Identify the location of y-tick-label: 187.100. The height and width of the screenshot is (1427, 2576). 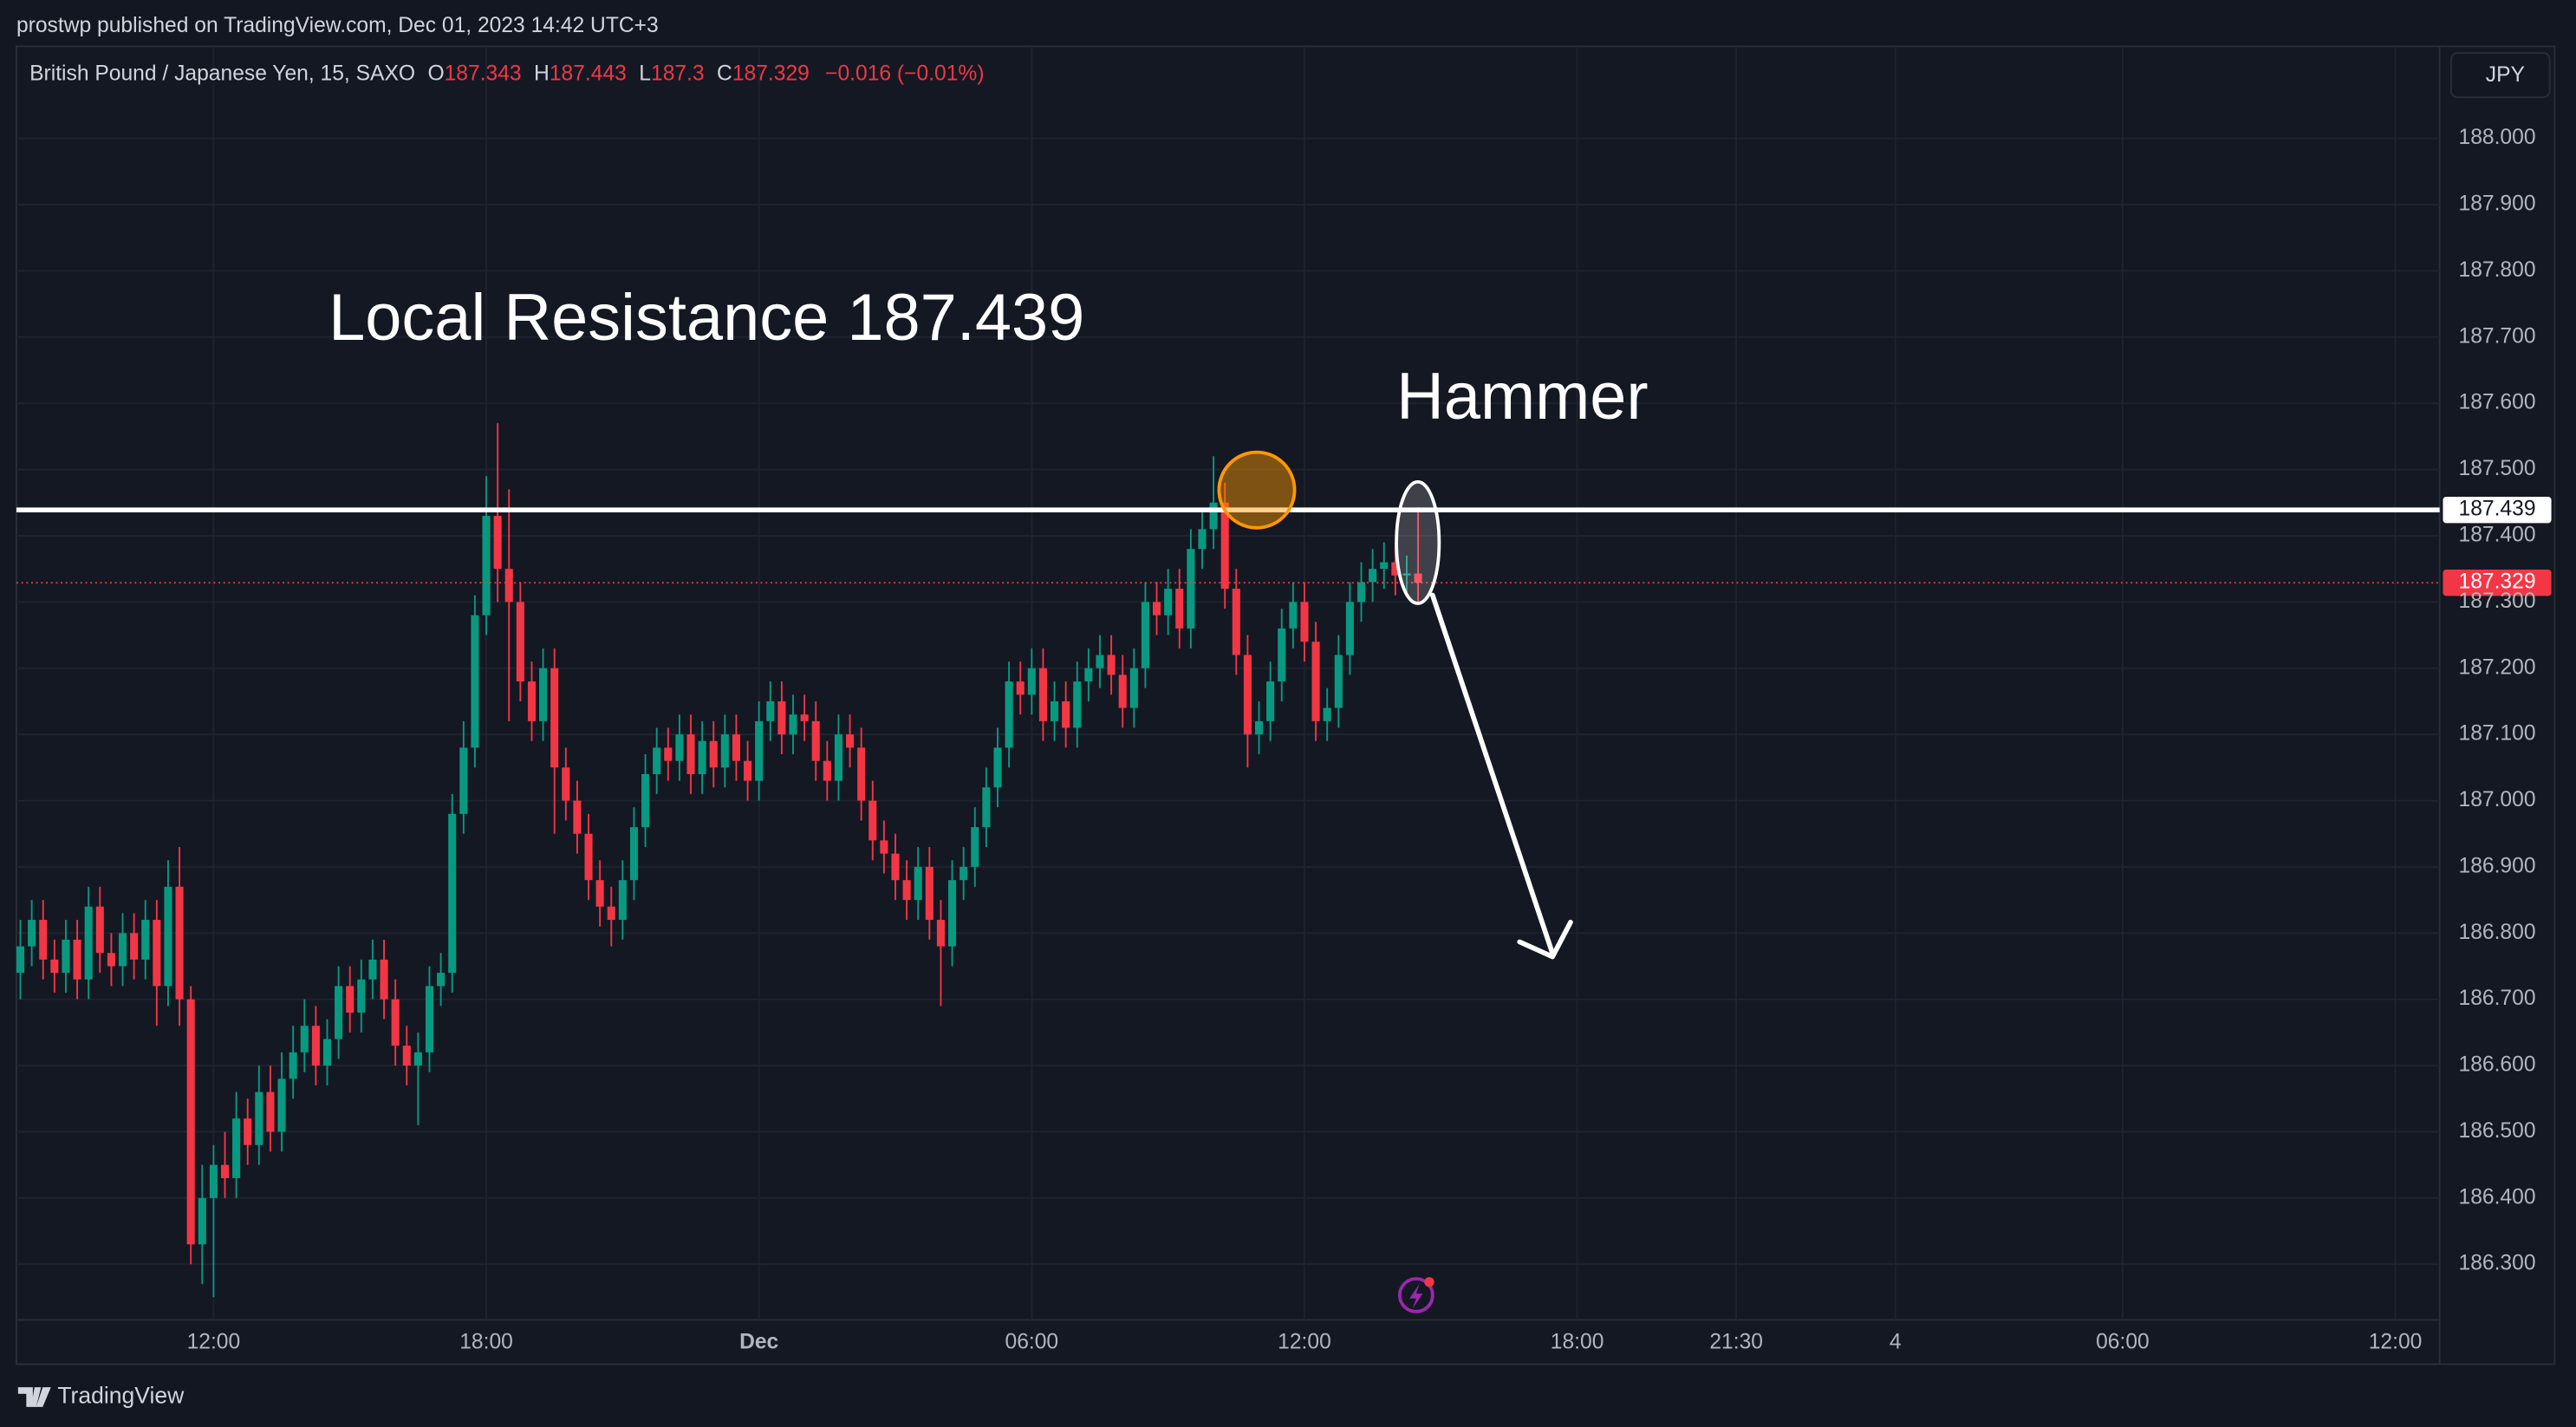
(2497, 734).